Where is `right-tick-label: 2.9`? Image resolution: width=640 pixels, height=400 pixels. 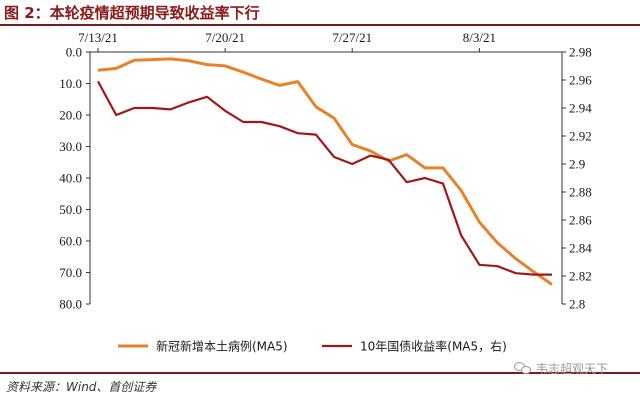 right-tick-label: 2.9 is located at coordinates (577, 164).